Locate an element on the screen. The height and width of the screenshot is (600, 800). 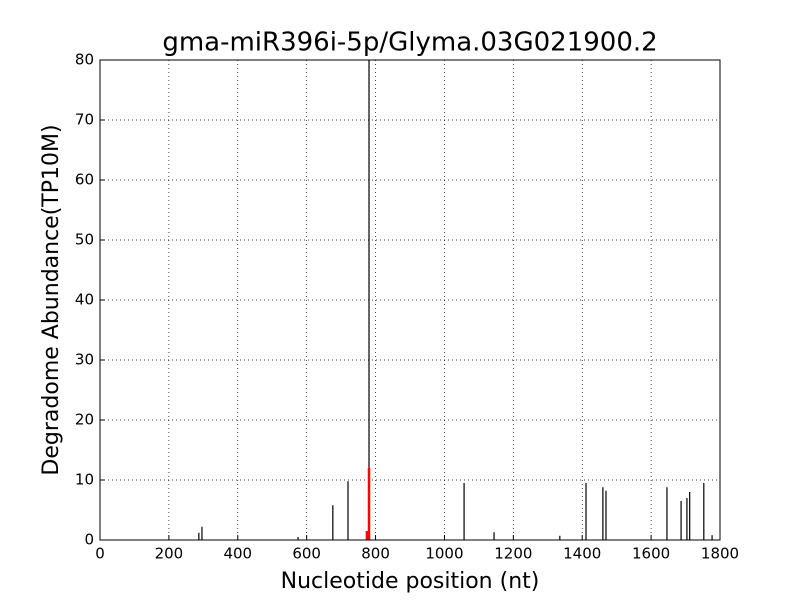
y-tick-label: 40 is located at coordinates (84, 300).